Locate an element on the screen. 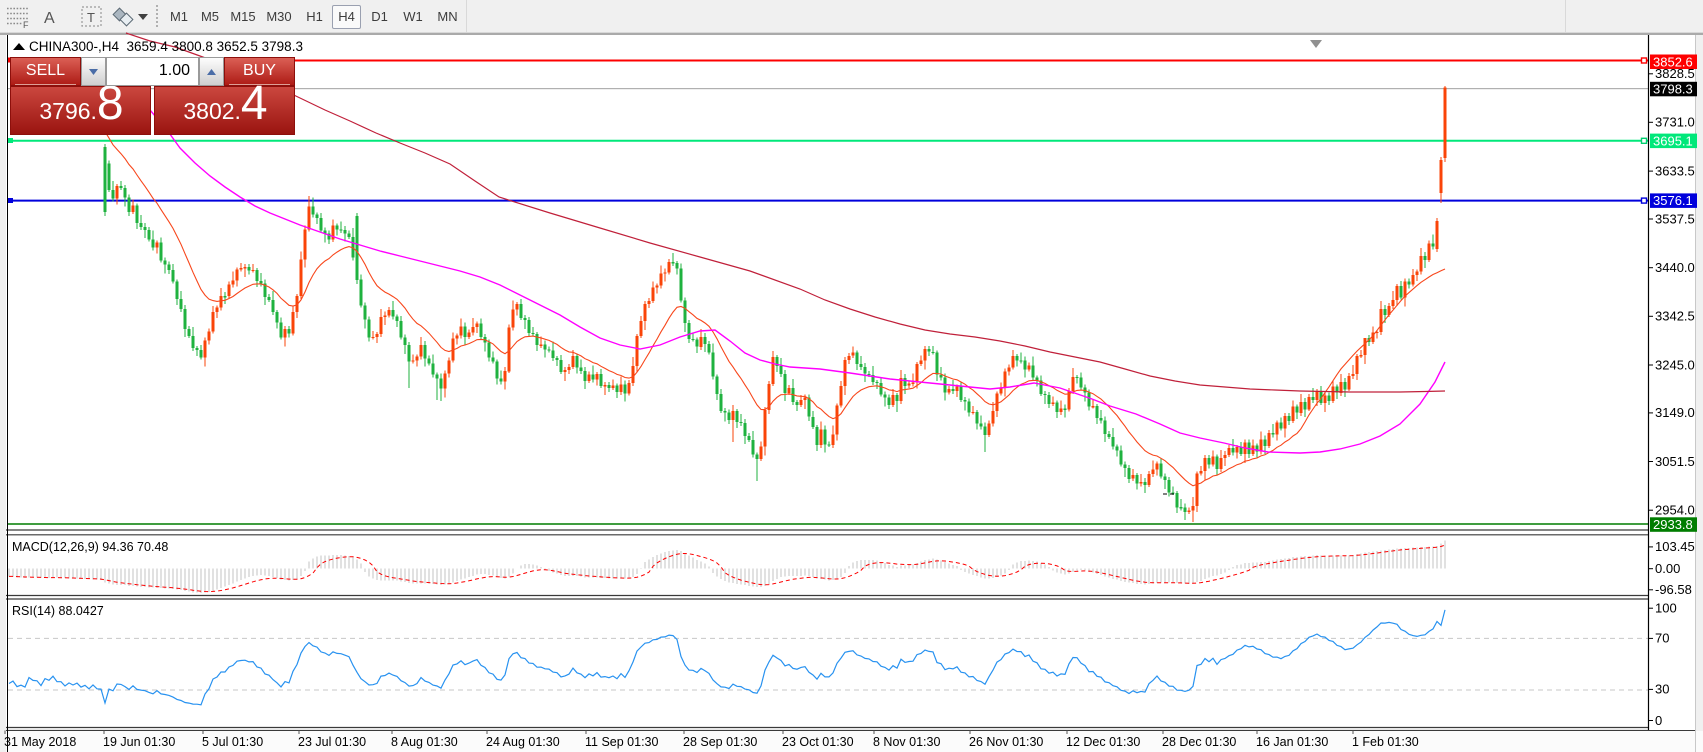 The image size is (1703, 752). svg-text: 3576.1 is located at coordinates (1673, 200).